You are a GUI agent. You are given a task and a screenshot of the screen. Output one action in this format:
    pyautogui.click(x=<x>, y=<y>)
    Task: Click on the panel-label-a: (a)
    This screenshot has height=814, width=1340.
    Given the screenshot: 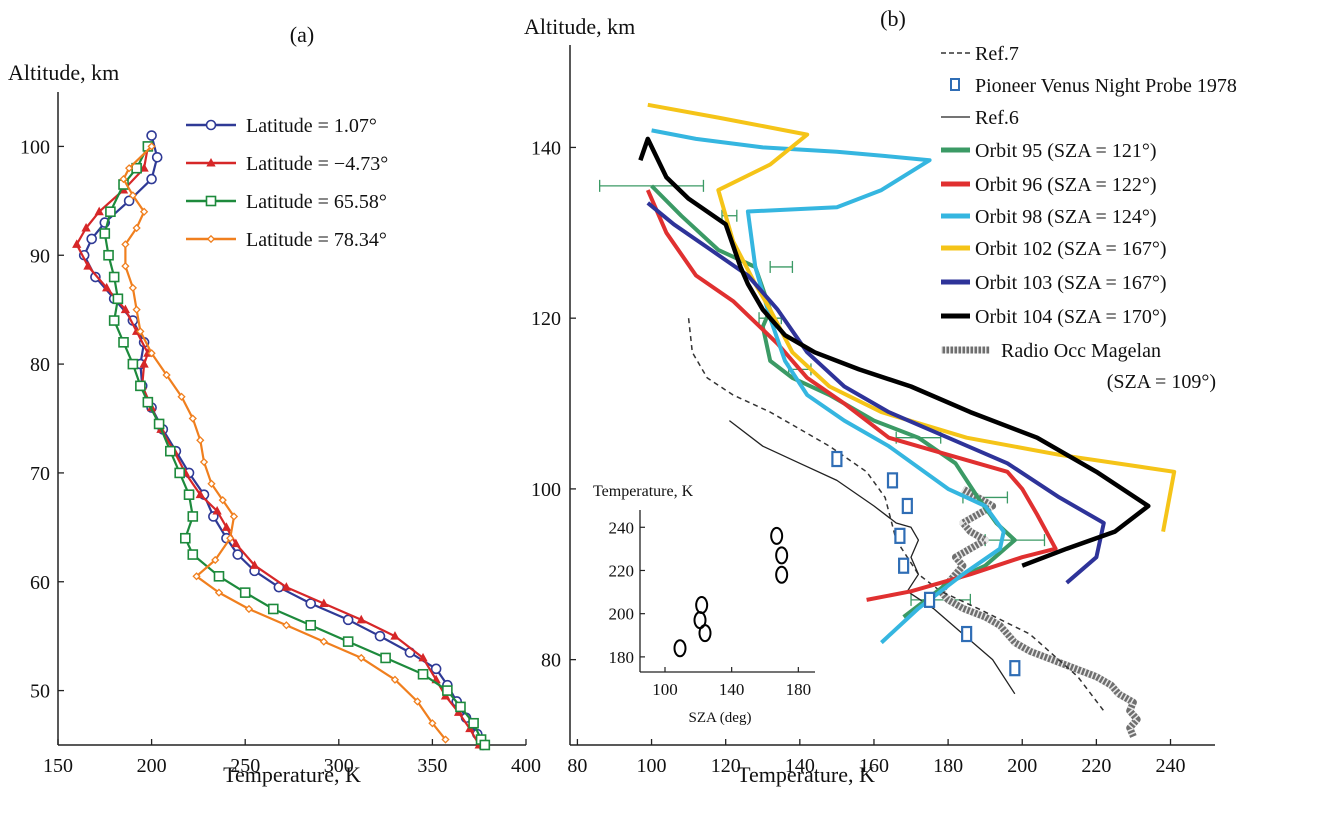 What is the action you would take?
    pyautogui.click(x=302, y=34)
    